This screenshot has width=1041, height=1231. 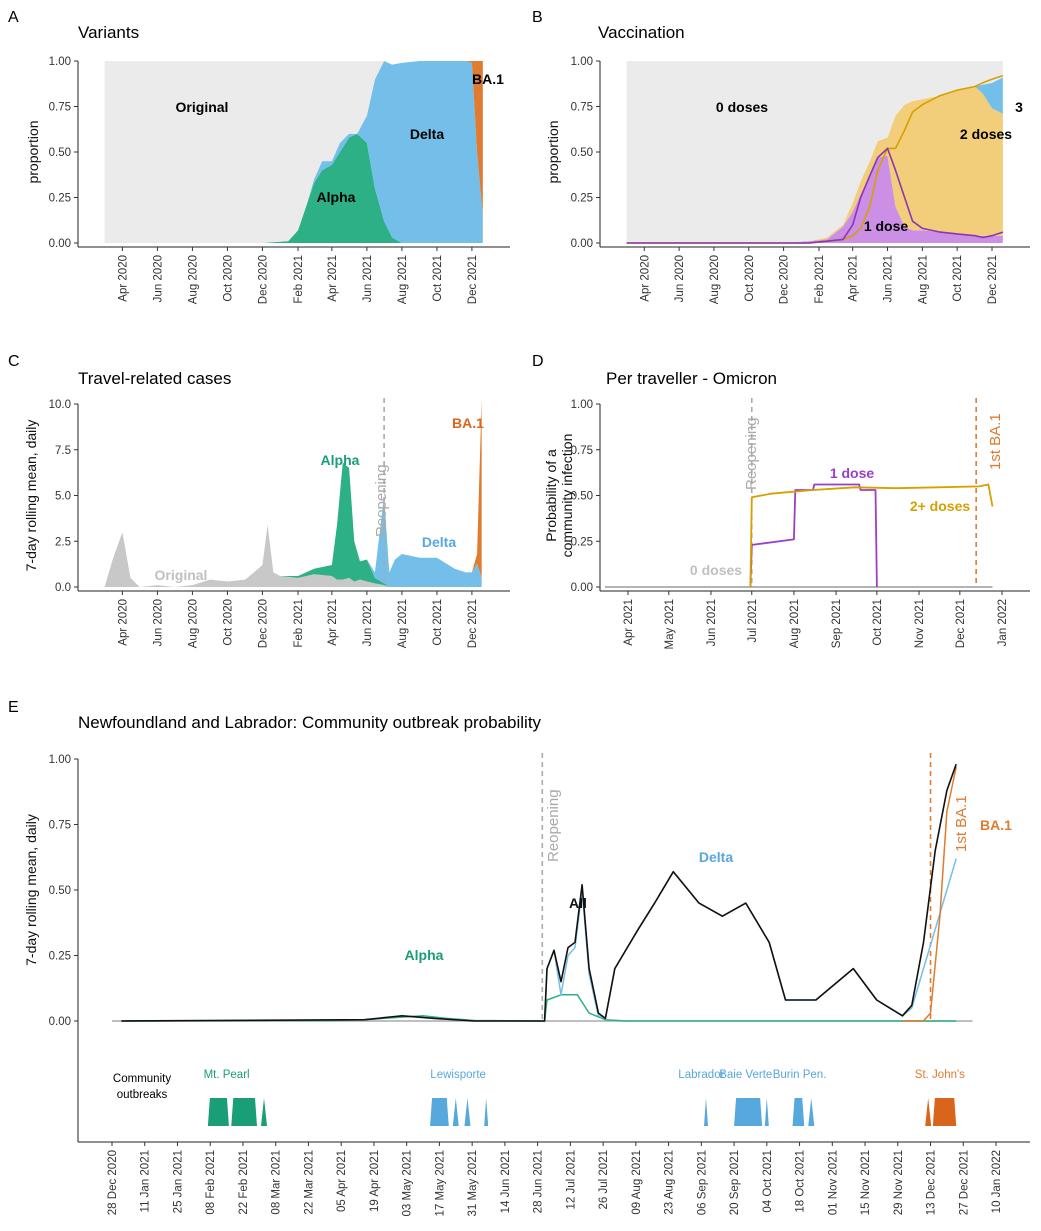 What do you see at coordinates (60, 957) in the screenshot?
I see `y-tick-label-e: 0.25` at bounding box center [60, 957].